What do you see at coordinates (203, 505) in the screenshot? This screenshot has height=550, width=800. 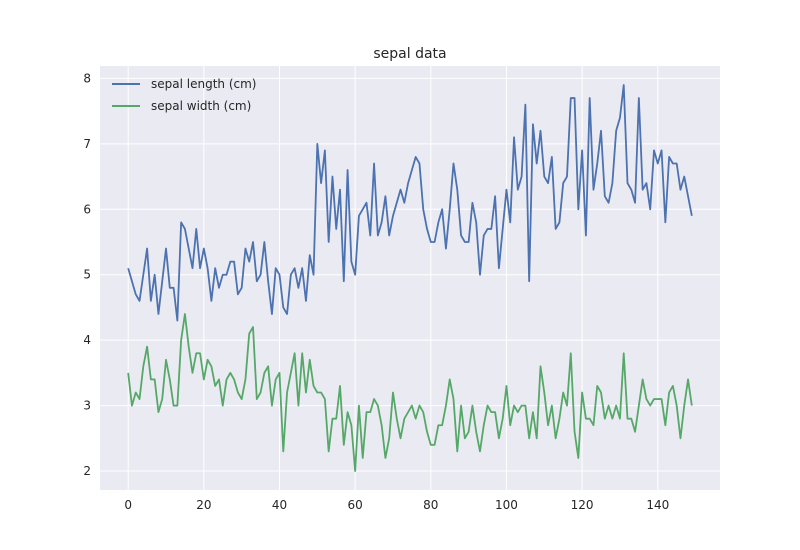 I see `x-tick-label: 20` at bounding box center [203, 505].